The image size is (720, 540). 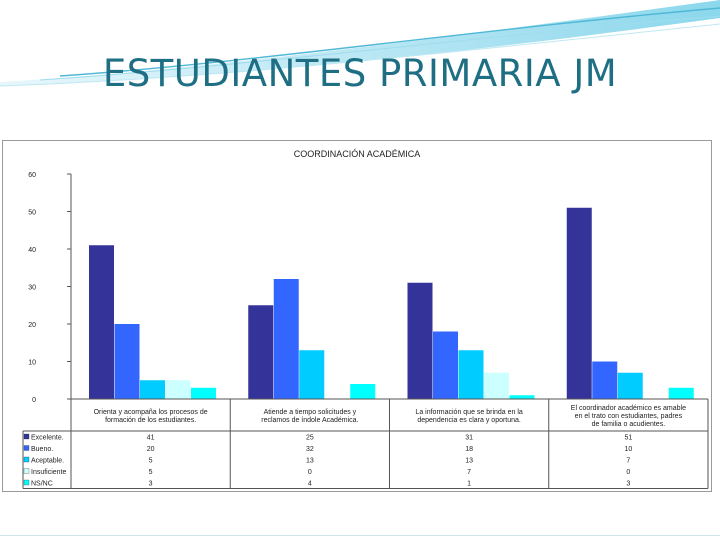 What do you see at coordinates (47, 438) in the screenshot?
I see `legend-label-1: Excelente.` at bounding box center [47, 438].